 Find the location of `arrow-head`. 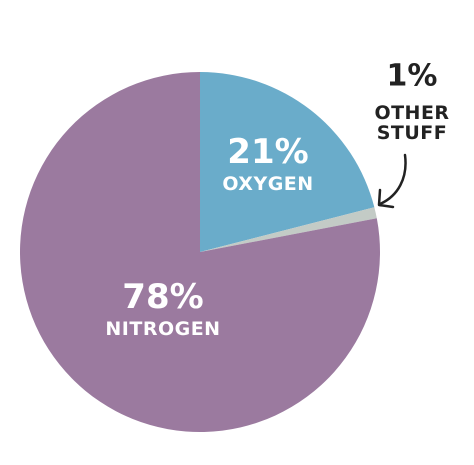

arrow-head is located at coordinates (386, 198).